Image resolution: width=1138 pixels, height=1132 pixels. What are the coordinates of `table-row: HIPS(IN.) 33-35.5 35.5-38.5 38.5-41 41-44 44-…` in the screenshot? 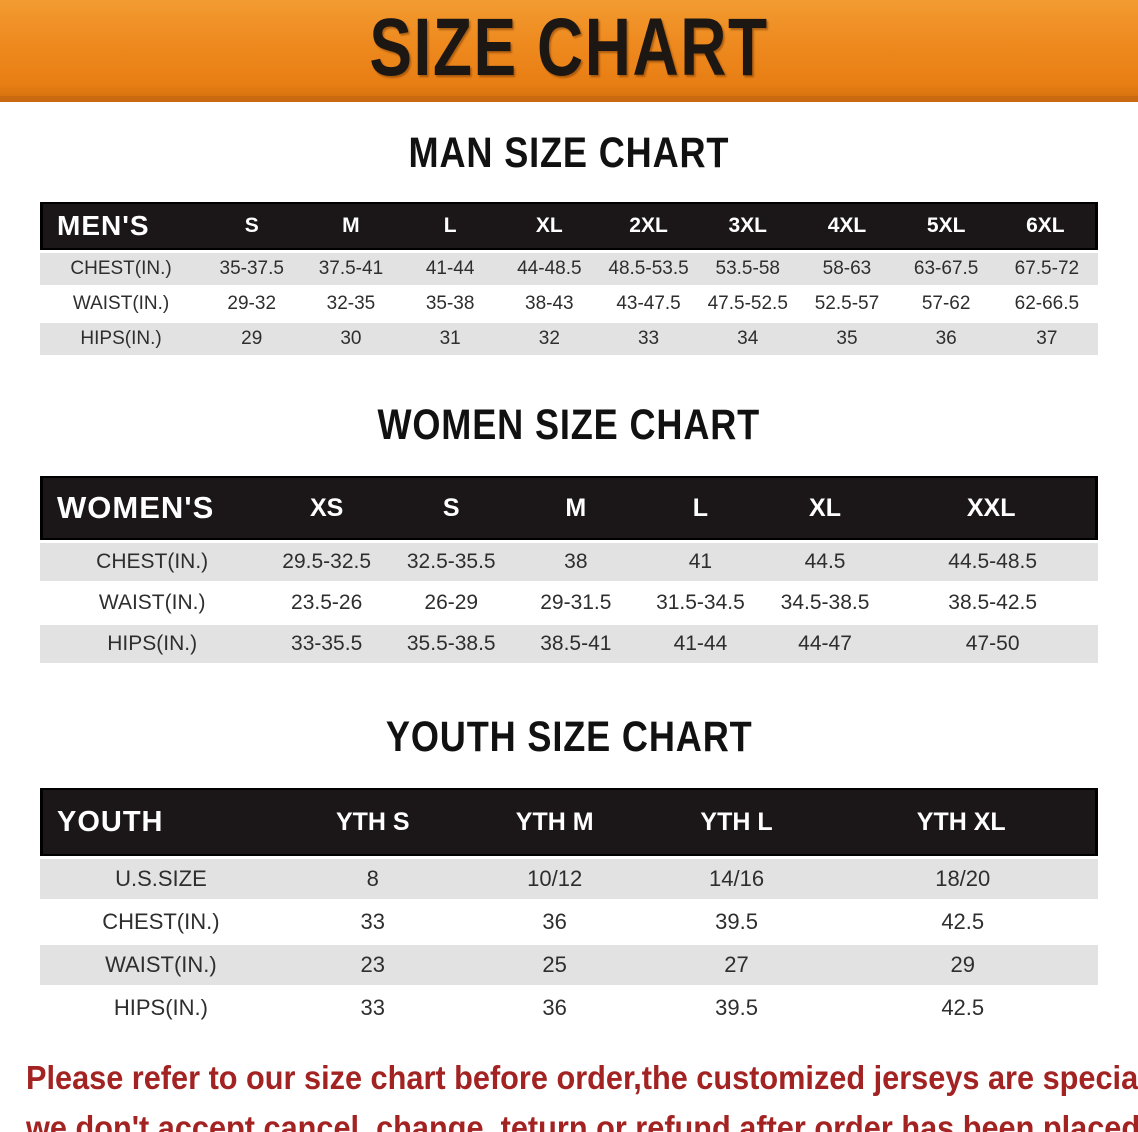 It's located at (569, 644).